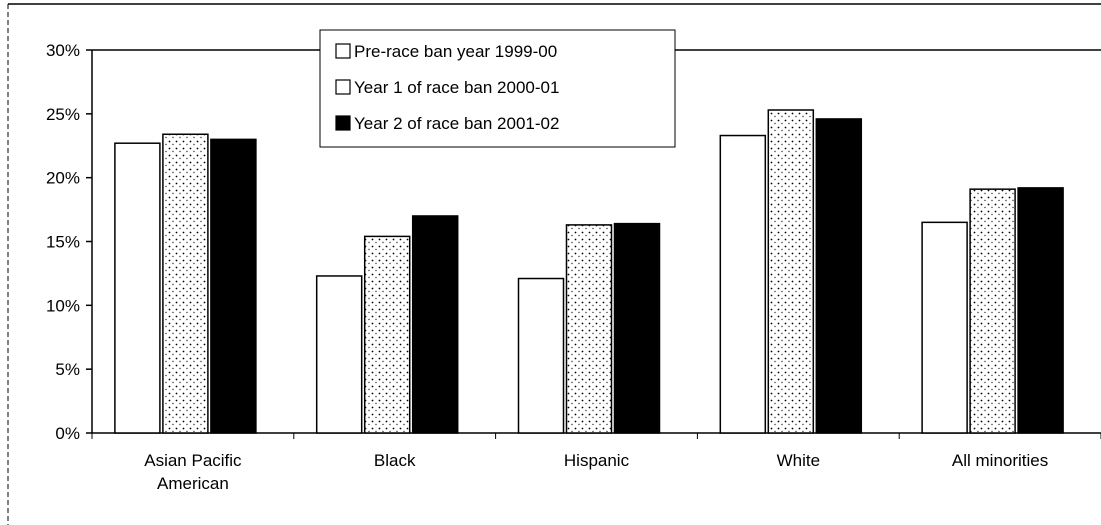  I want to click on y-tick-label: 25%, so click(63, 114).